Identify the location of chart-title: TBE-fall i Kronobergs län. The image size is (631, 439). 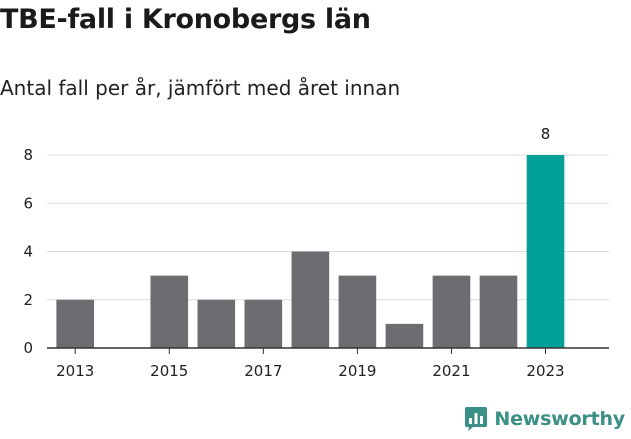
(185, 19).